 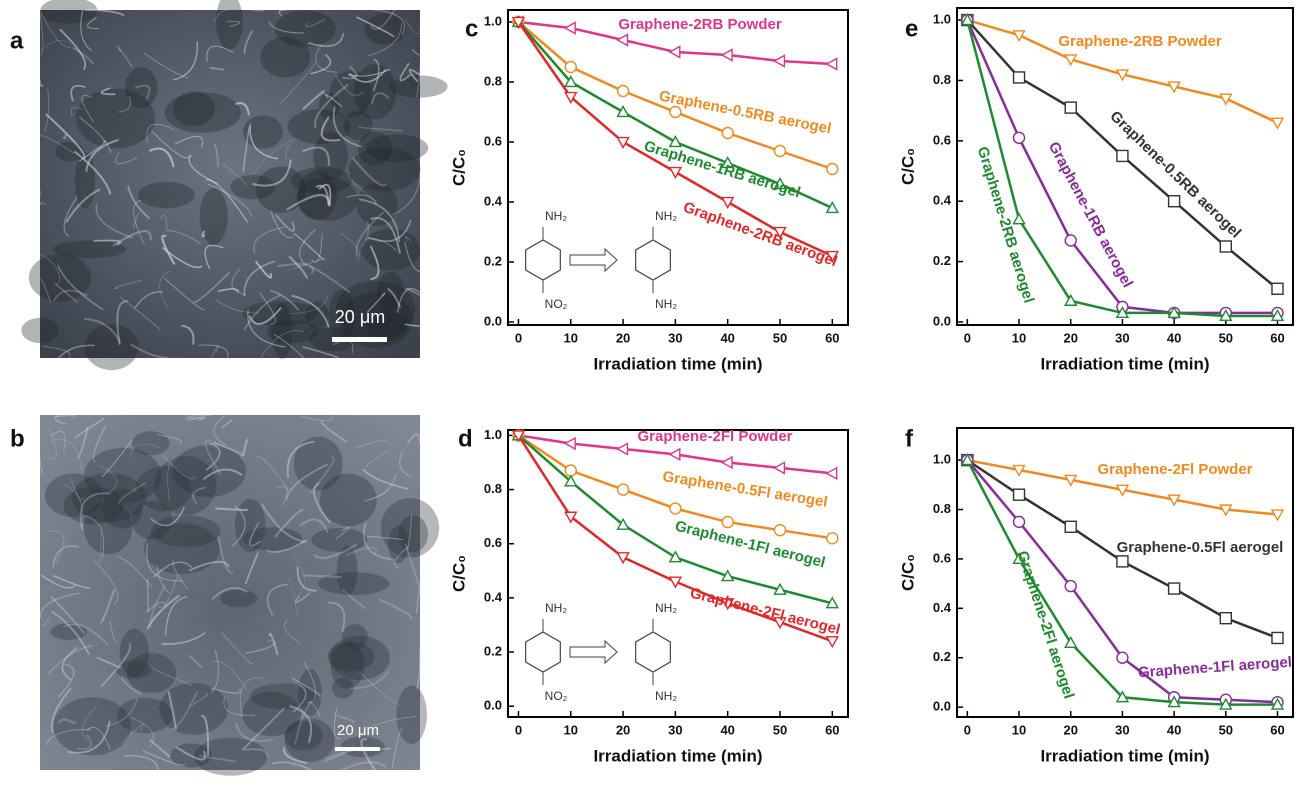 I want to click on y-tick-label: 0.8, so click(x=493, y=80).